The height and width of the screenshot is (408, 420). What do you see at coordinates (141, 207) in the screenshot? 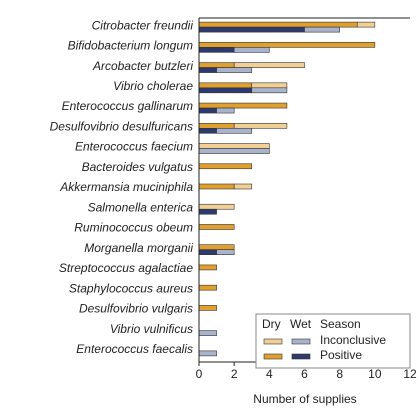
I see `category-label: Salmonella enterica` at bounding box center [141, 207].